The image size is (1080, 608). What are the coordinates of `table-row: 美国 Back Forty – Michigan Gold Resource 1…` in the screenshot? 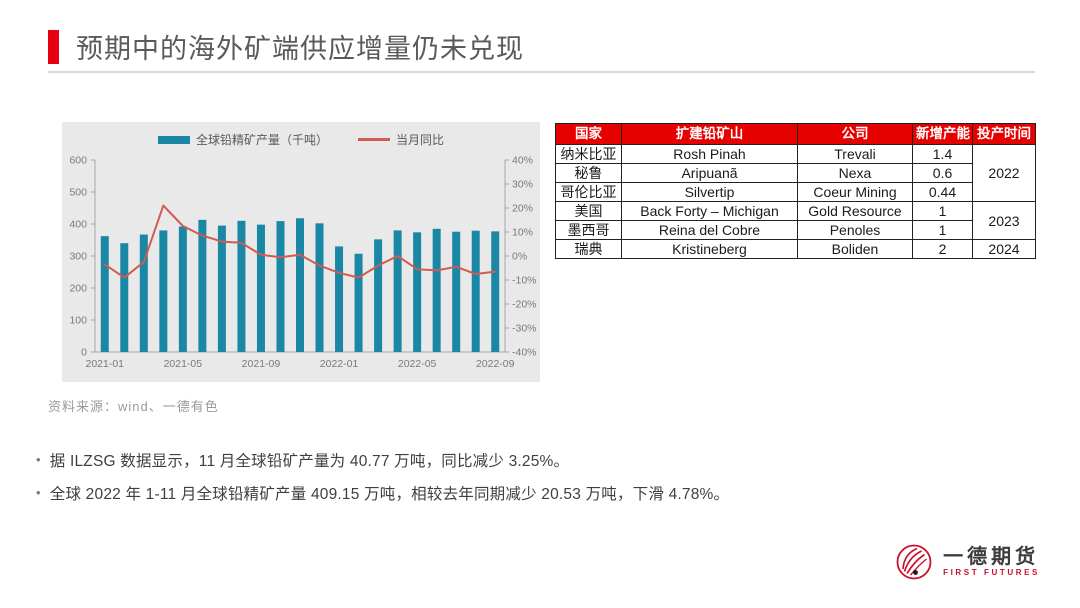 It's located at (795, 220).